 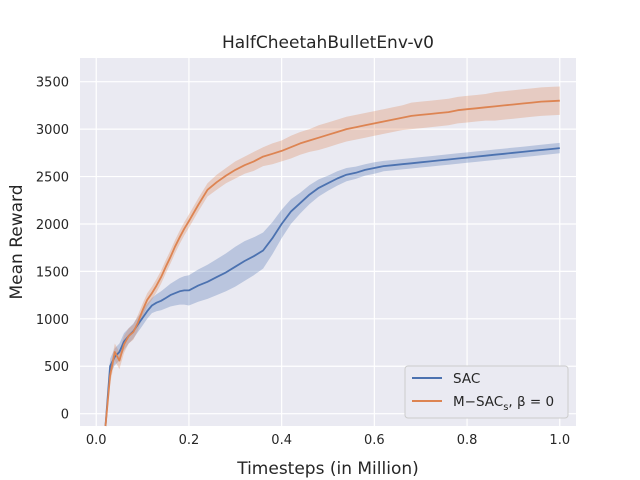 What do you see at coordinates (52, 83) in the screenshot?
I see `y-tick-label: 3500` at bounding box center [52, 83].